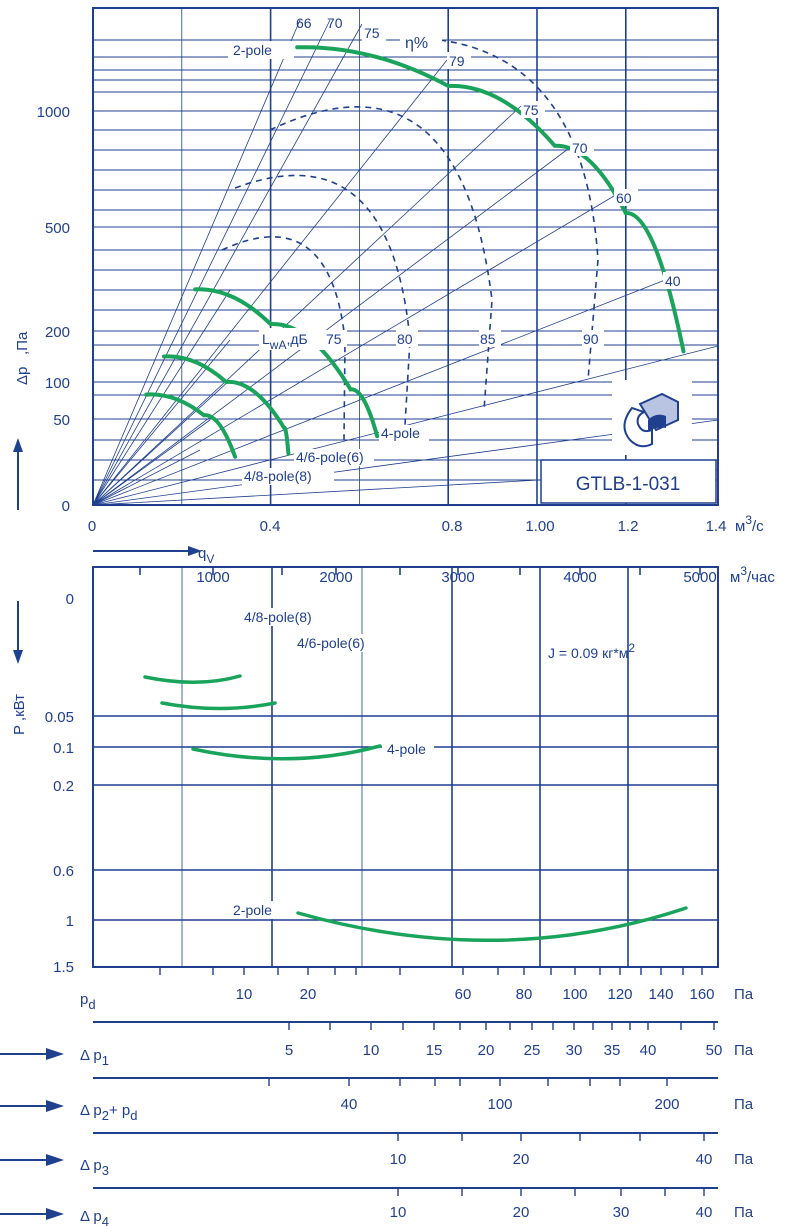  What do you see at coordinates (63, 967) in the screenshot?
I see `power-y-tick-label: 1.5` at bounding box center [63, 967].